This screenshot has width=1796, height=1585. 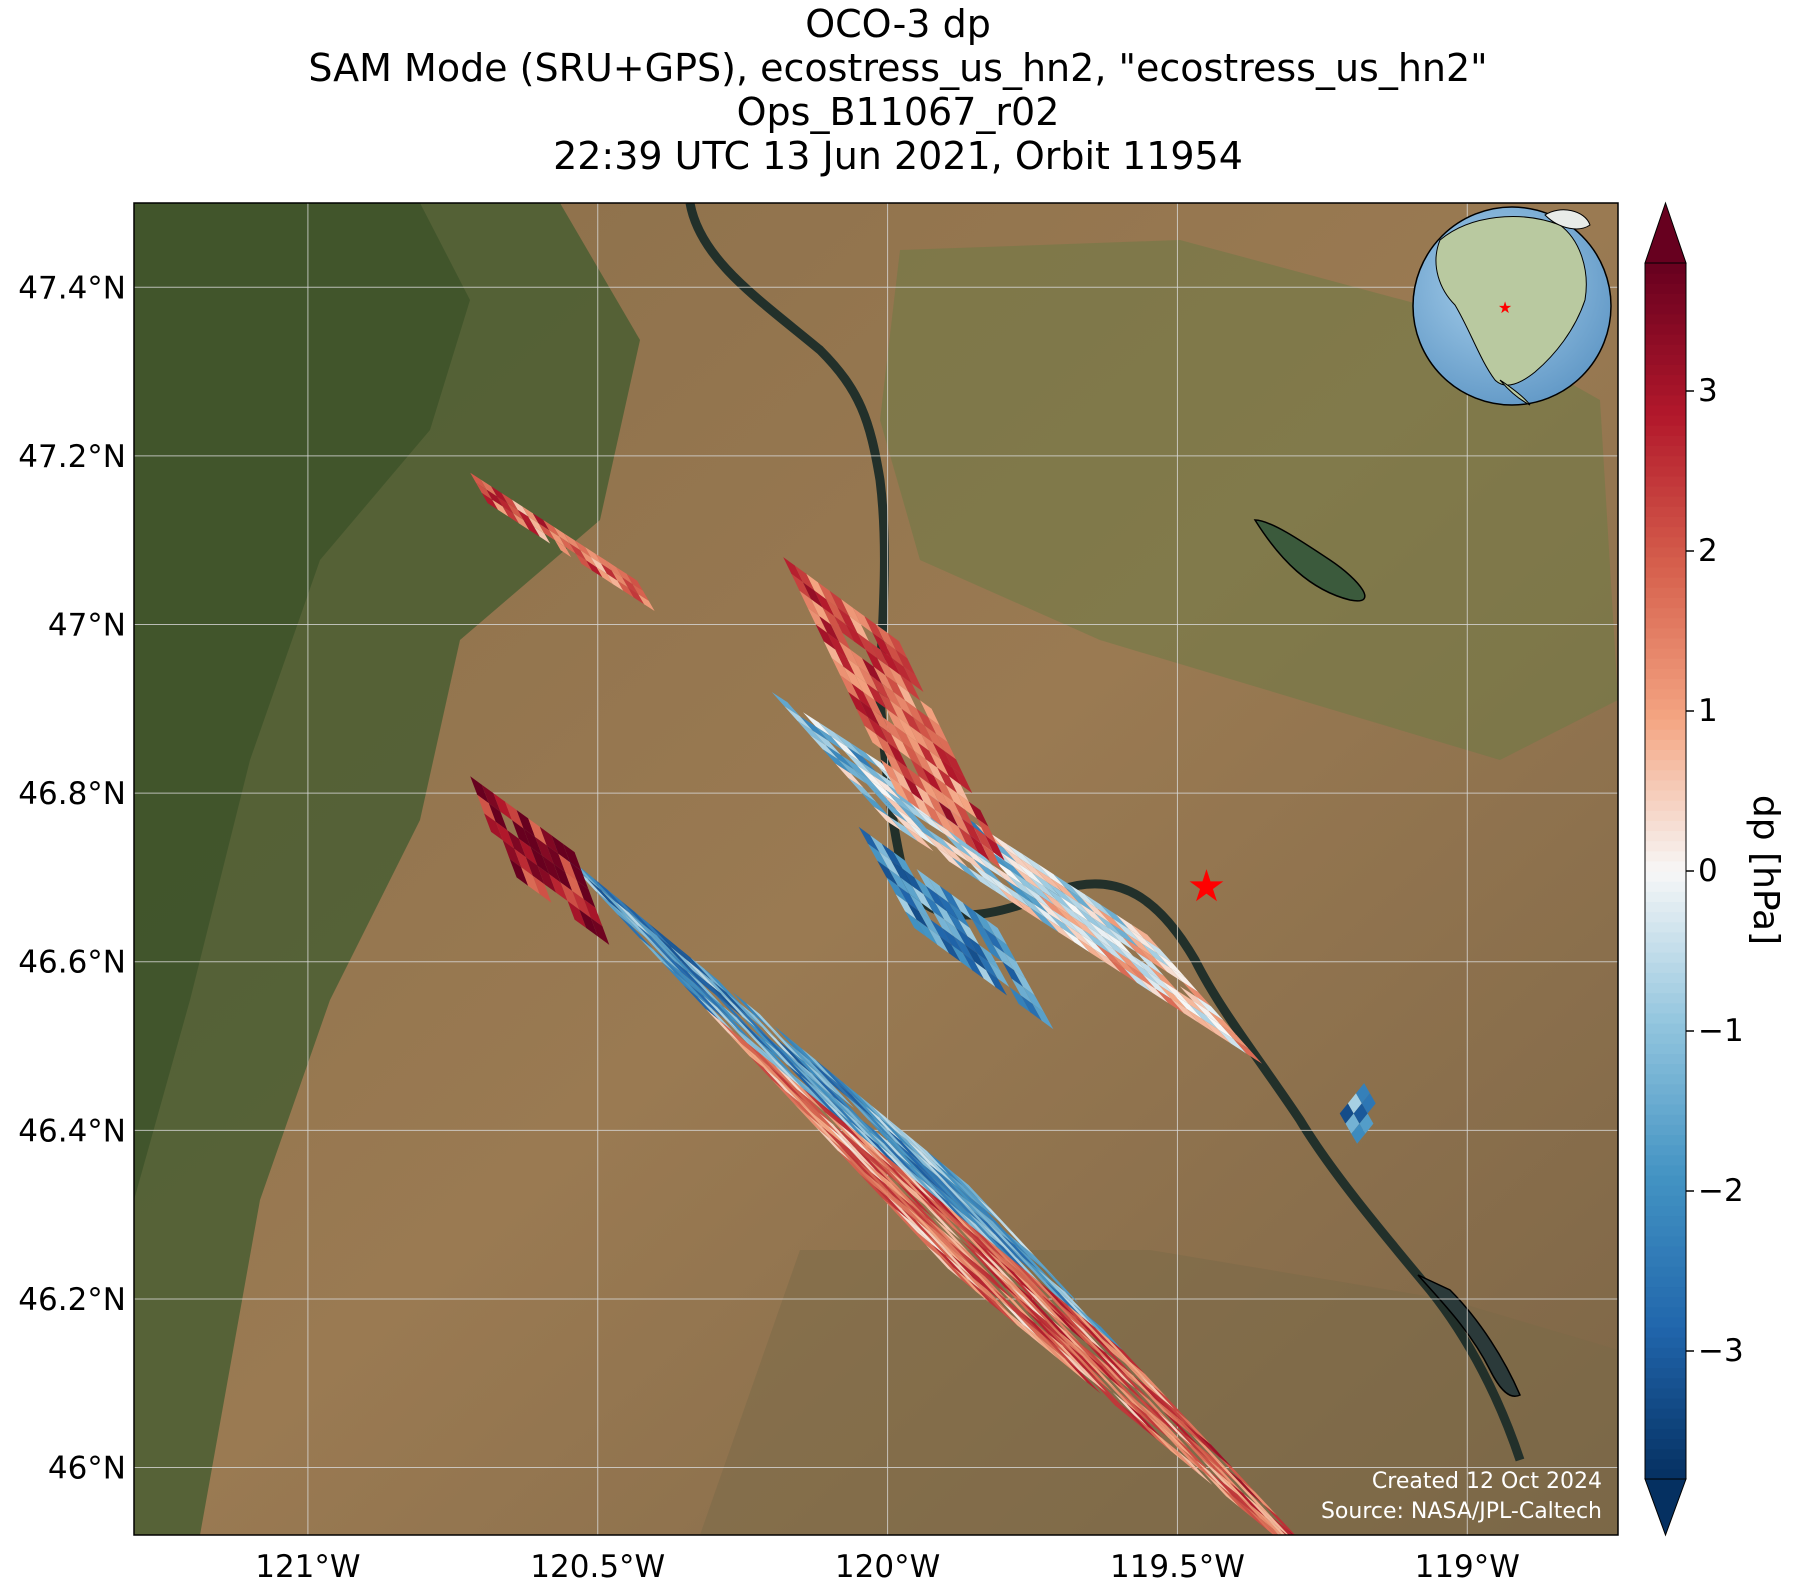 I want to click on lat-tick-label: 47.4°N, so click(x=72, y=288).